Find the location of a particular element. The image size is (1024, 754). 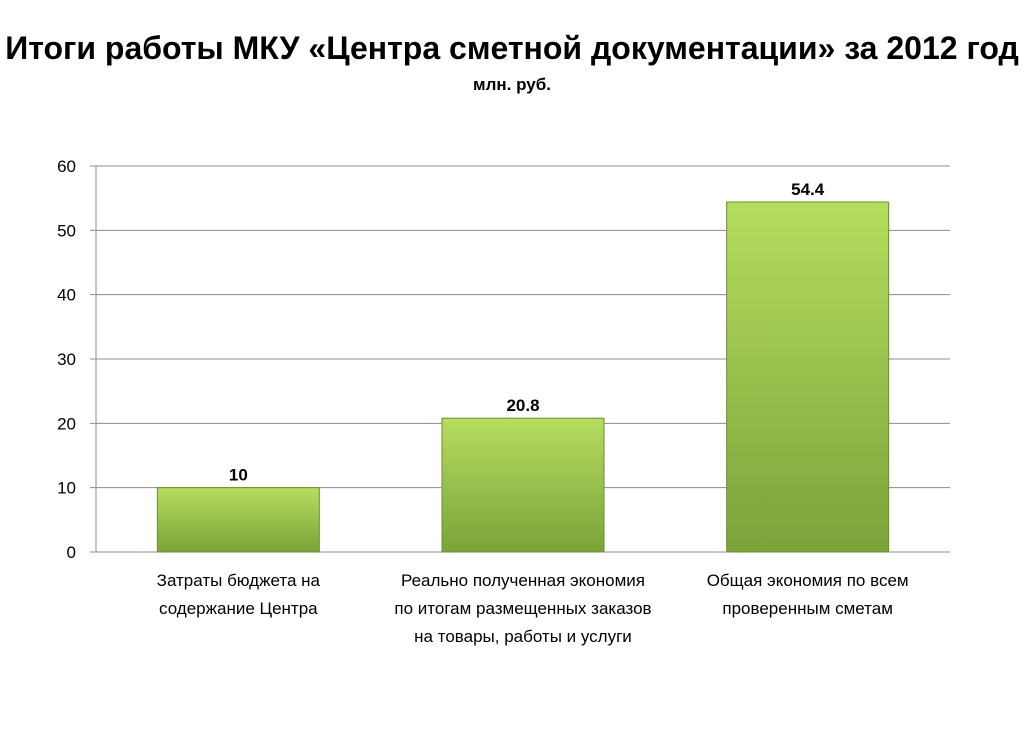

y-tick-label: 60 is located at coordinates (66, 166).